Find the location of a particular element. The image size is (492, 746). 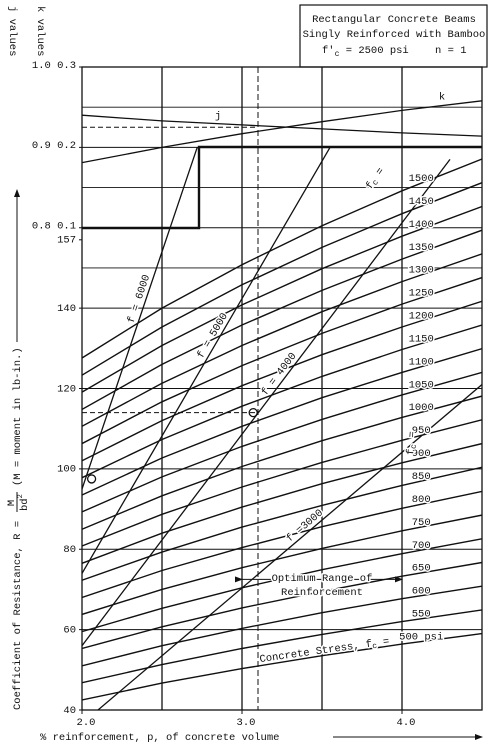

x-tick-label: 2.0 is located at coordinates (86, 723).